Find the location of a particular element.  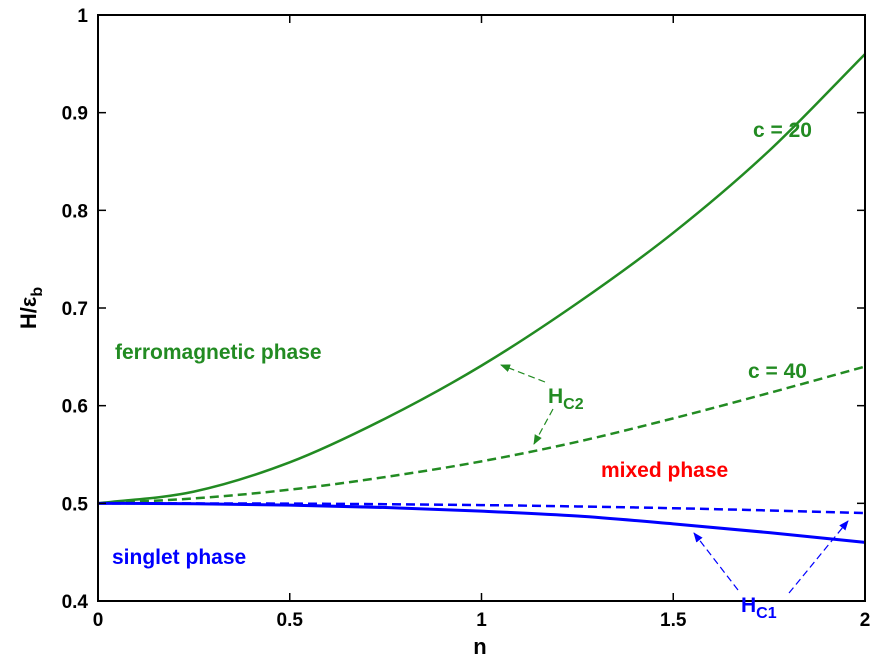

annotation-hc1-subscript: C1 is located at coordinates (766, 613).